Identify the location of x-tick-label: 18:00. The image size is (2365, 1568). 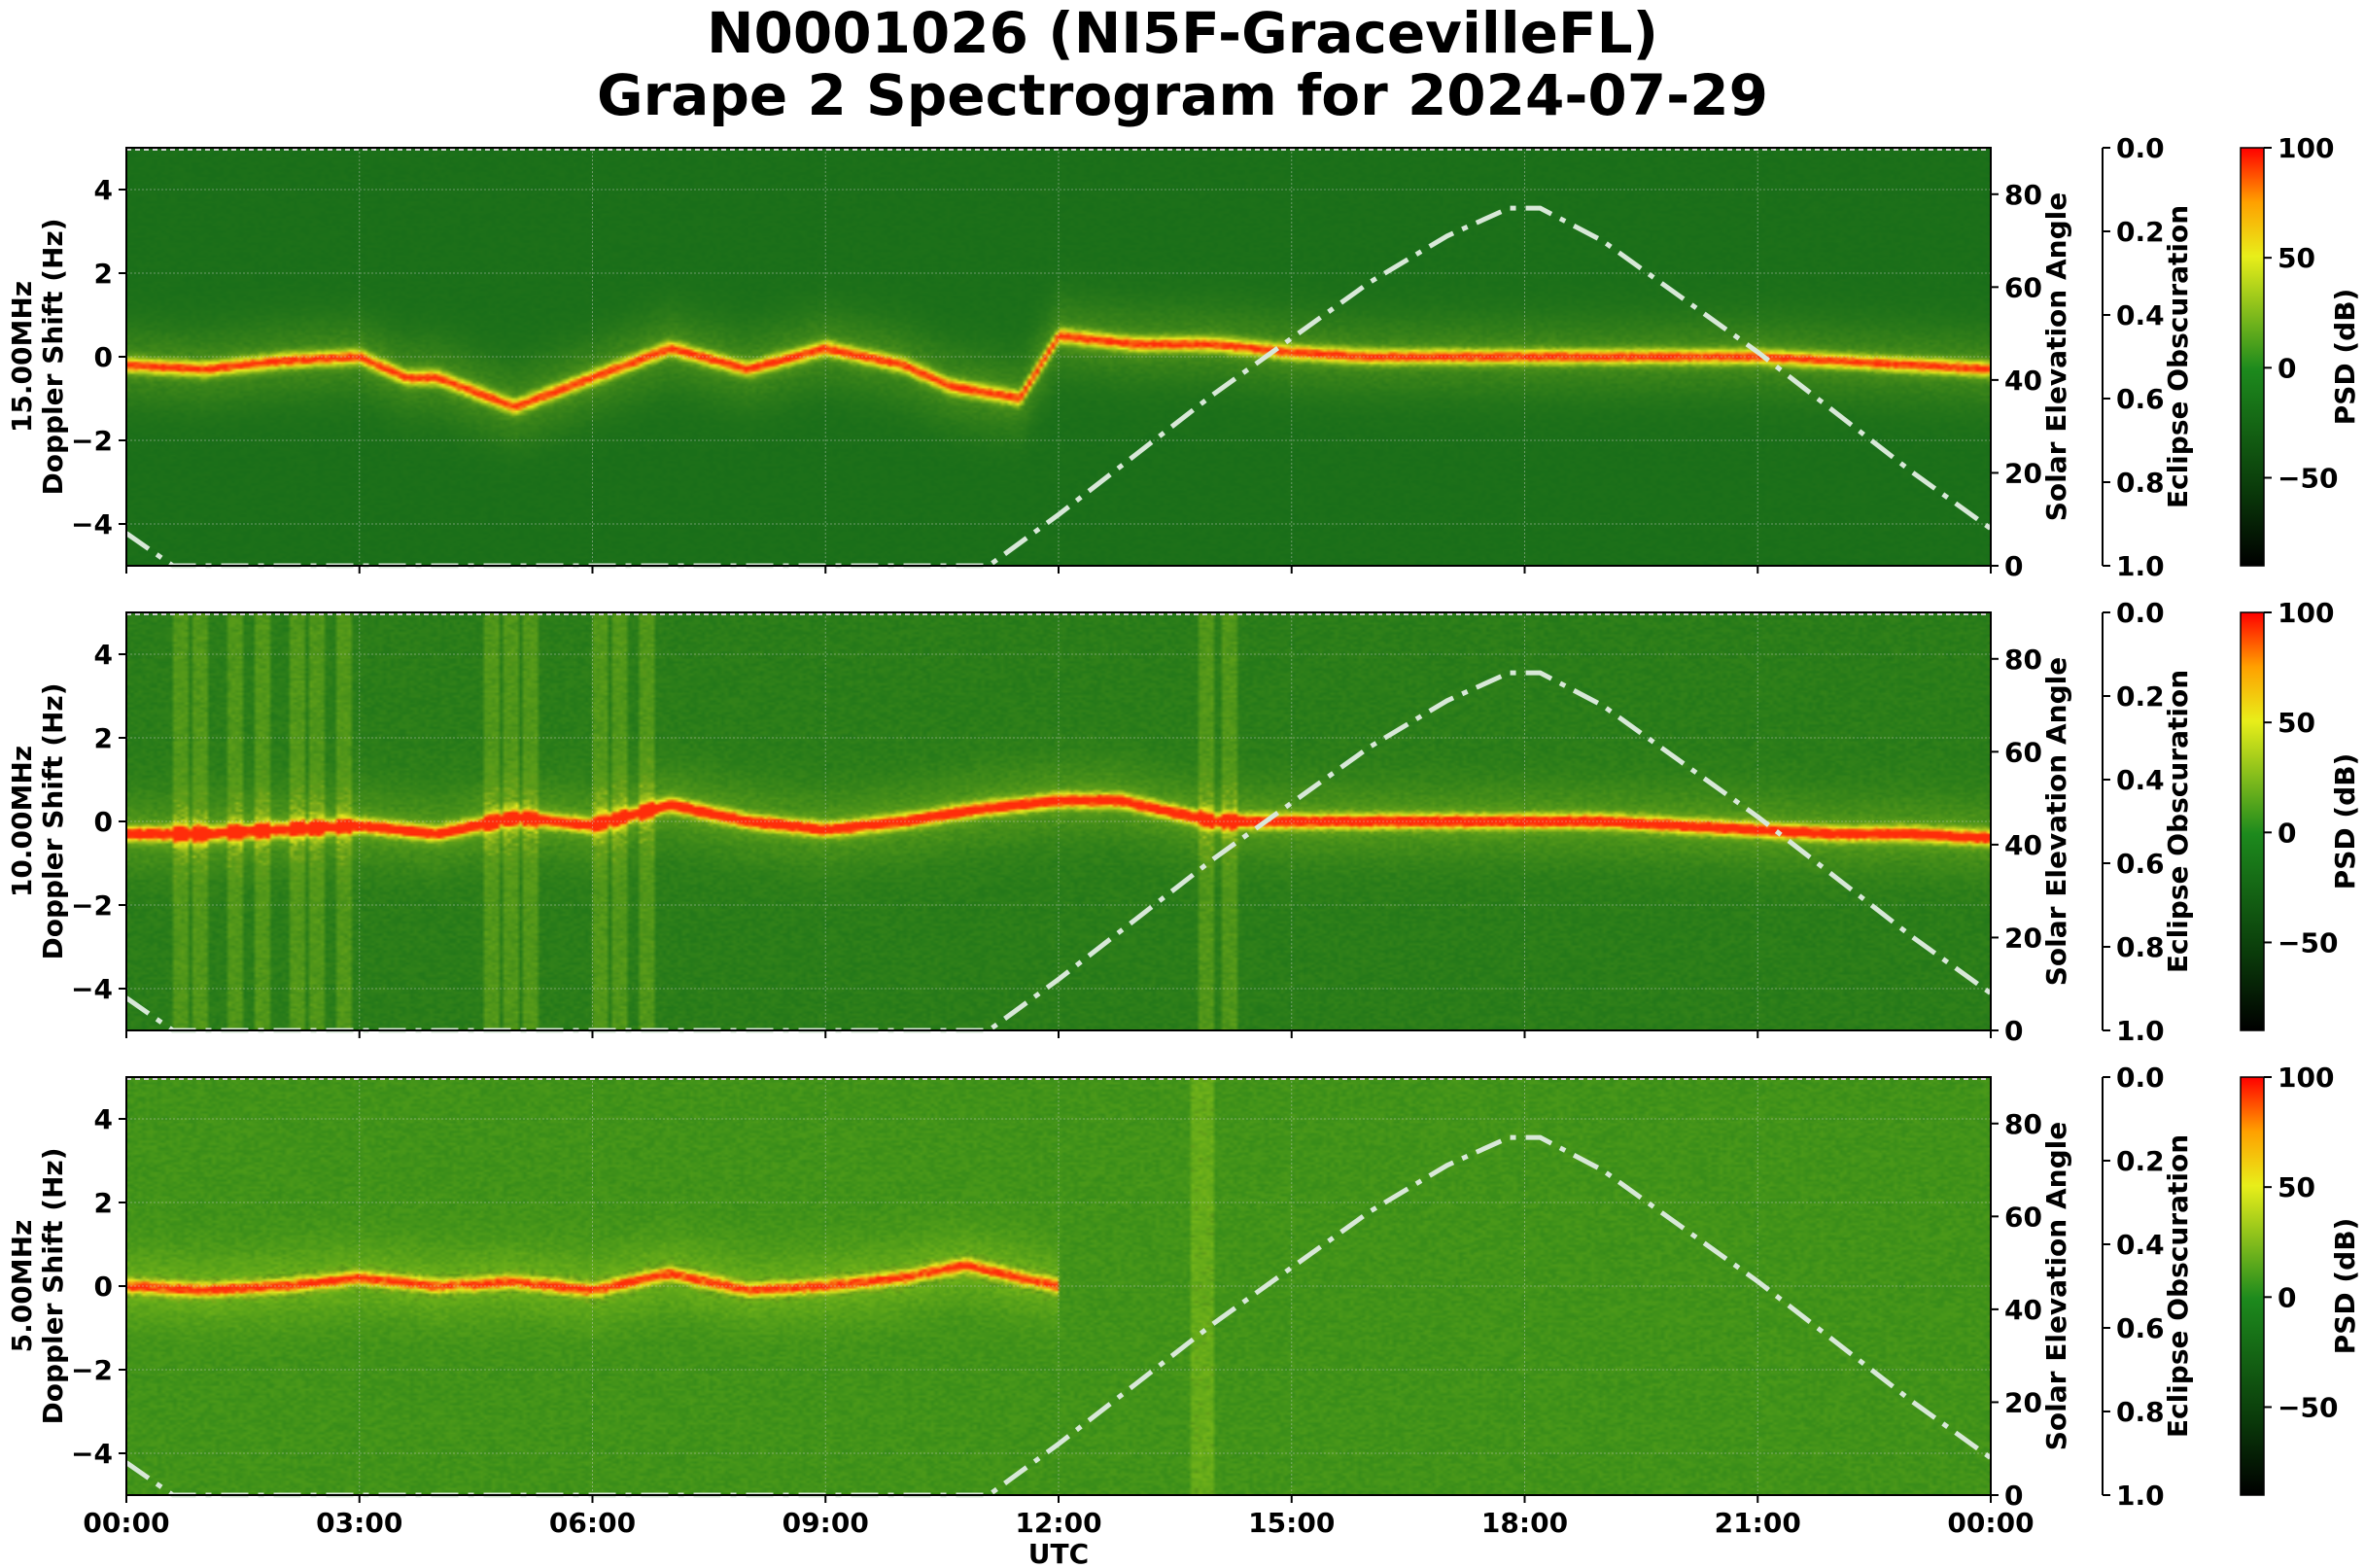
(1524, 1523).